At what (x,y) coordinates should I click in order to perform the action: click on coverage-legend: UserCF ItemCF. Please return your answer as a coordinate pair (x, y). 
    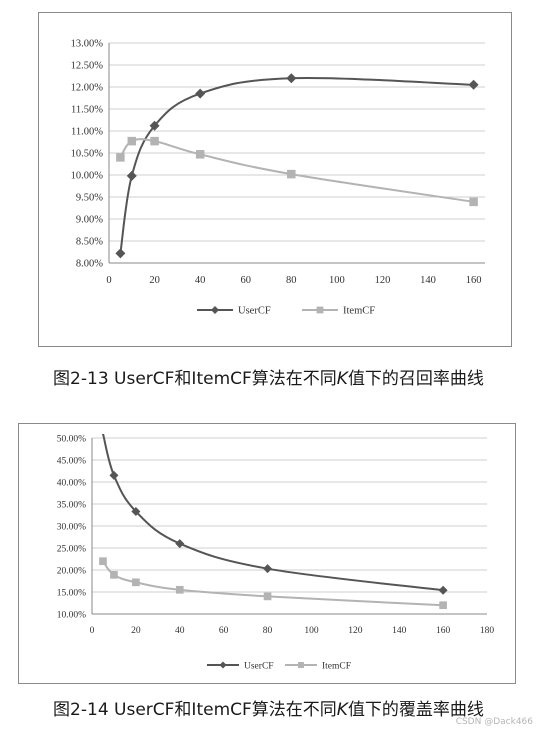
    Looking at the image, I should click on (279, 666).